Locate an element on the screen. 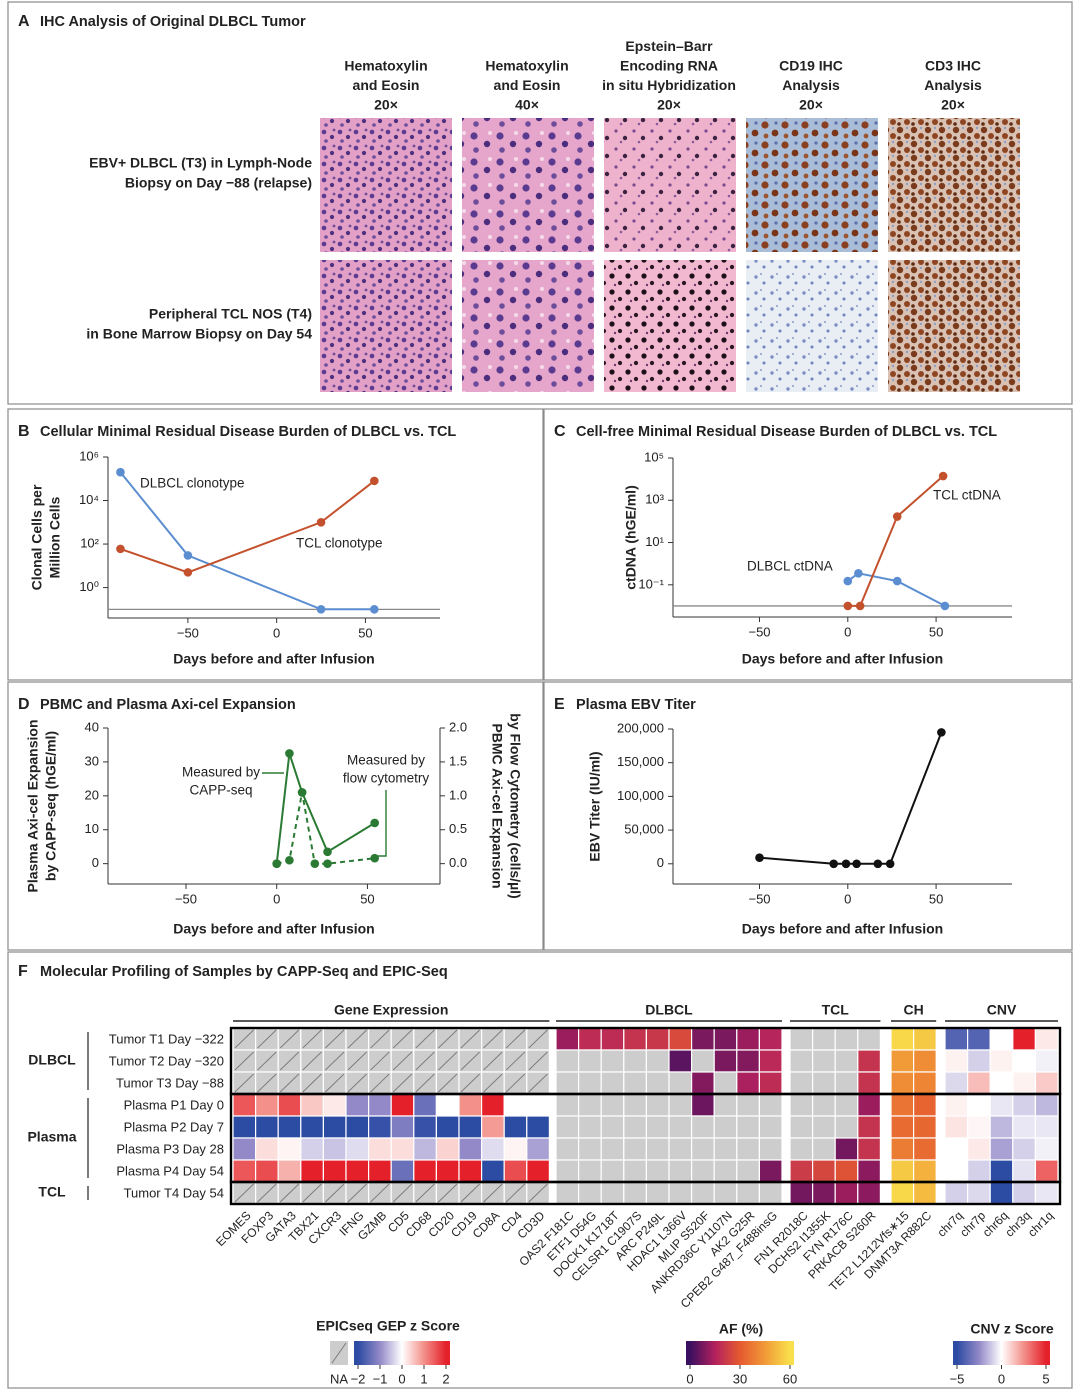  column-header: Hematoxylin is located at coordinates (385, 66).